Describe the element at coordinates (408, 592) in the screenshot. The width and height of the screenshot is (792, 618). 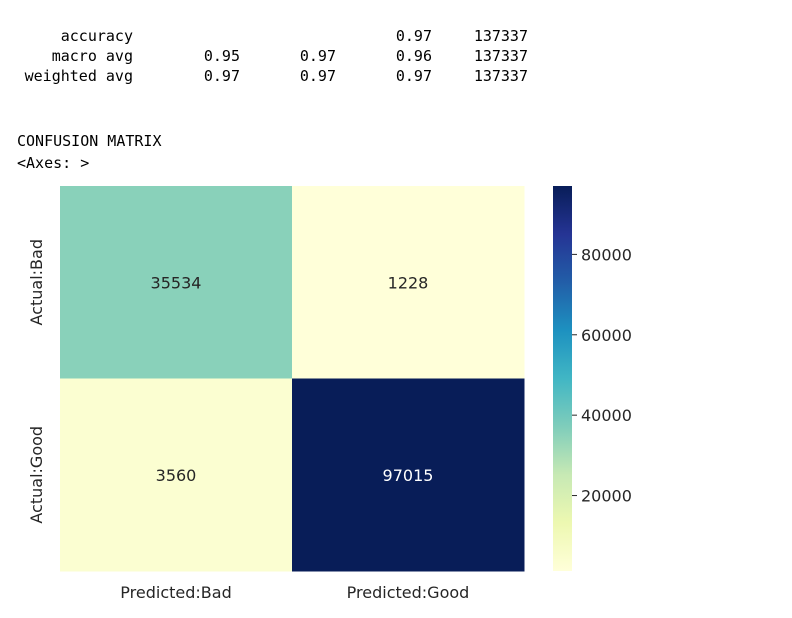
I see `x-tick-label: Predicted:Good` at that location.